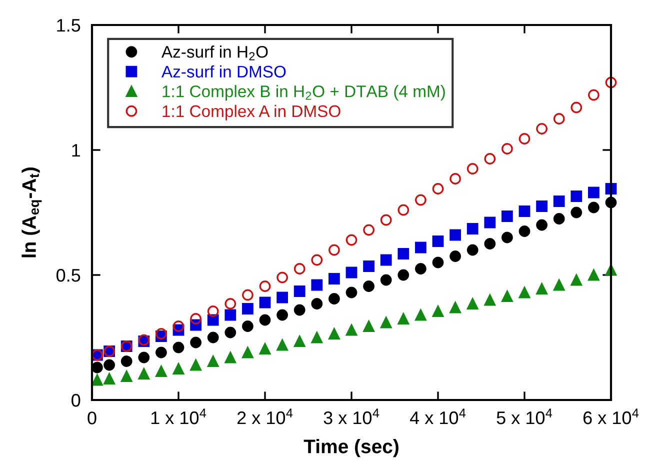 This screenshot has height=465, width=646. I want to click on legend-label: 1:1 Complex A in DMSO, so click(251, 112).